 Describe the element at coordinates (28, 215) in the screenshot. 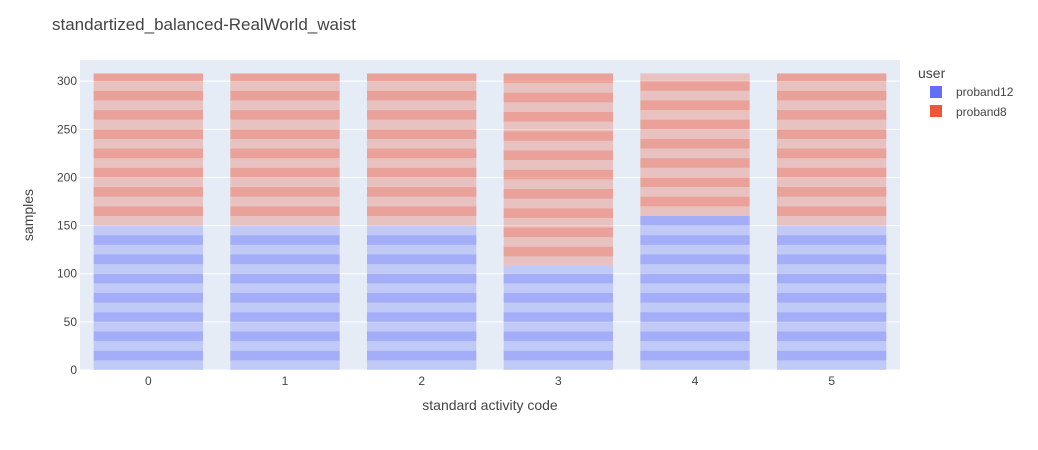

I see `y-axis-title: samples` at that location.